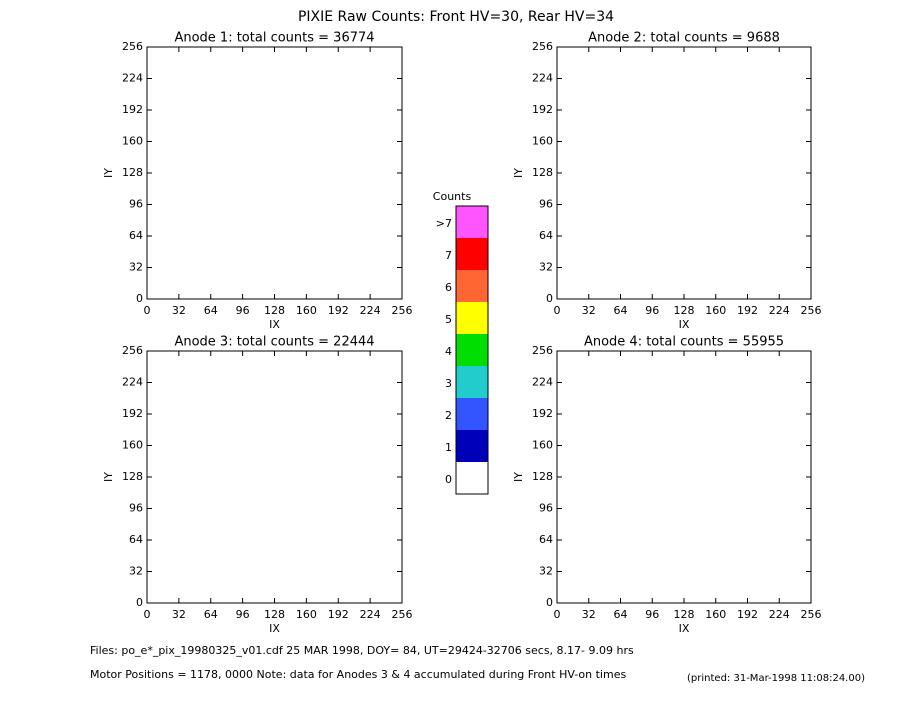 The width and height of the screenshot is (913, 705). Describe the element at coordinates (776, 678) in the screenshot. I see `footer-printed: (printed: 31-Mar-1998 11:08:24.00)` at that location.